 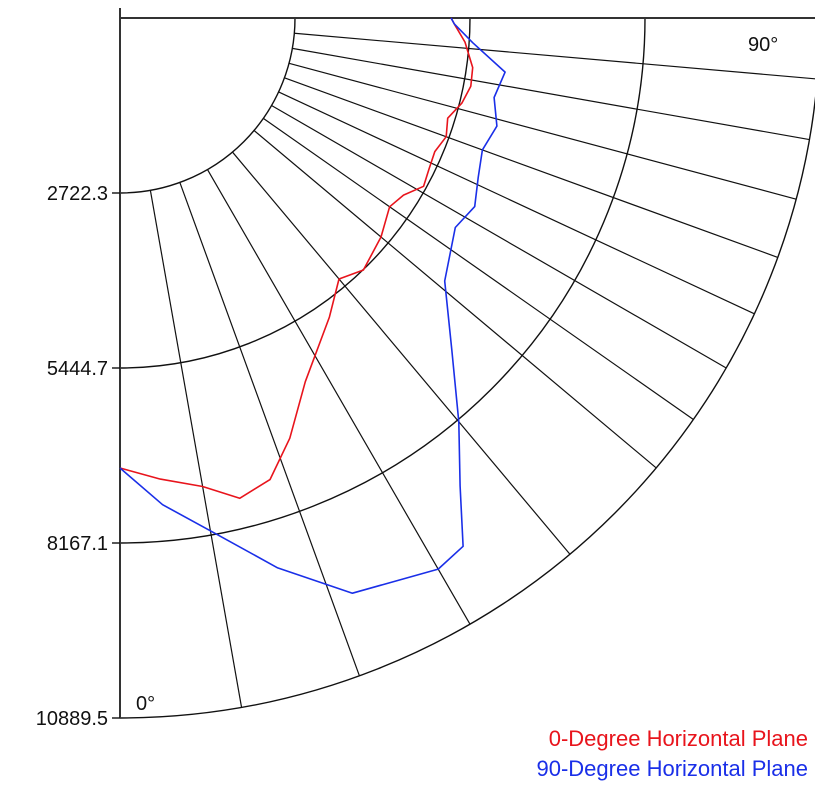 What do you see at coordinates (77, 194) in the screenshot?
I see `radial-tick-label-0: 2722.3` at bounding box center [77, 194].